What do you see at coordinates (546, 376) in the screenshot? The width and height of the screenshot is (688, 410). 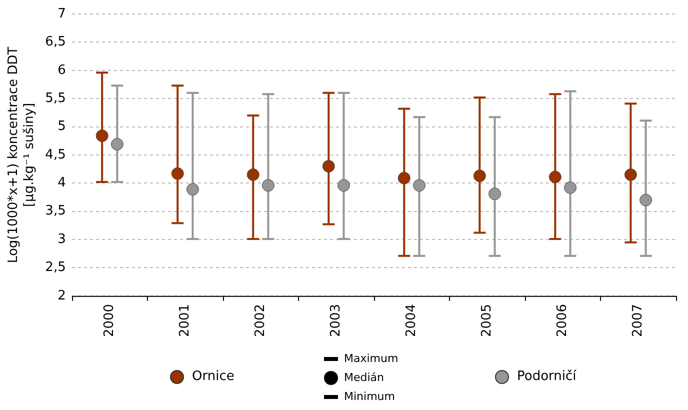 I see `legend-label: Podorničí` at bounding box center [546, 376].